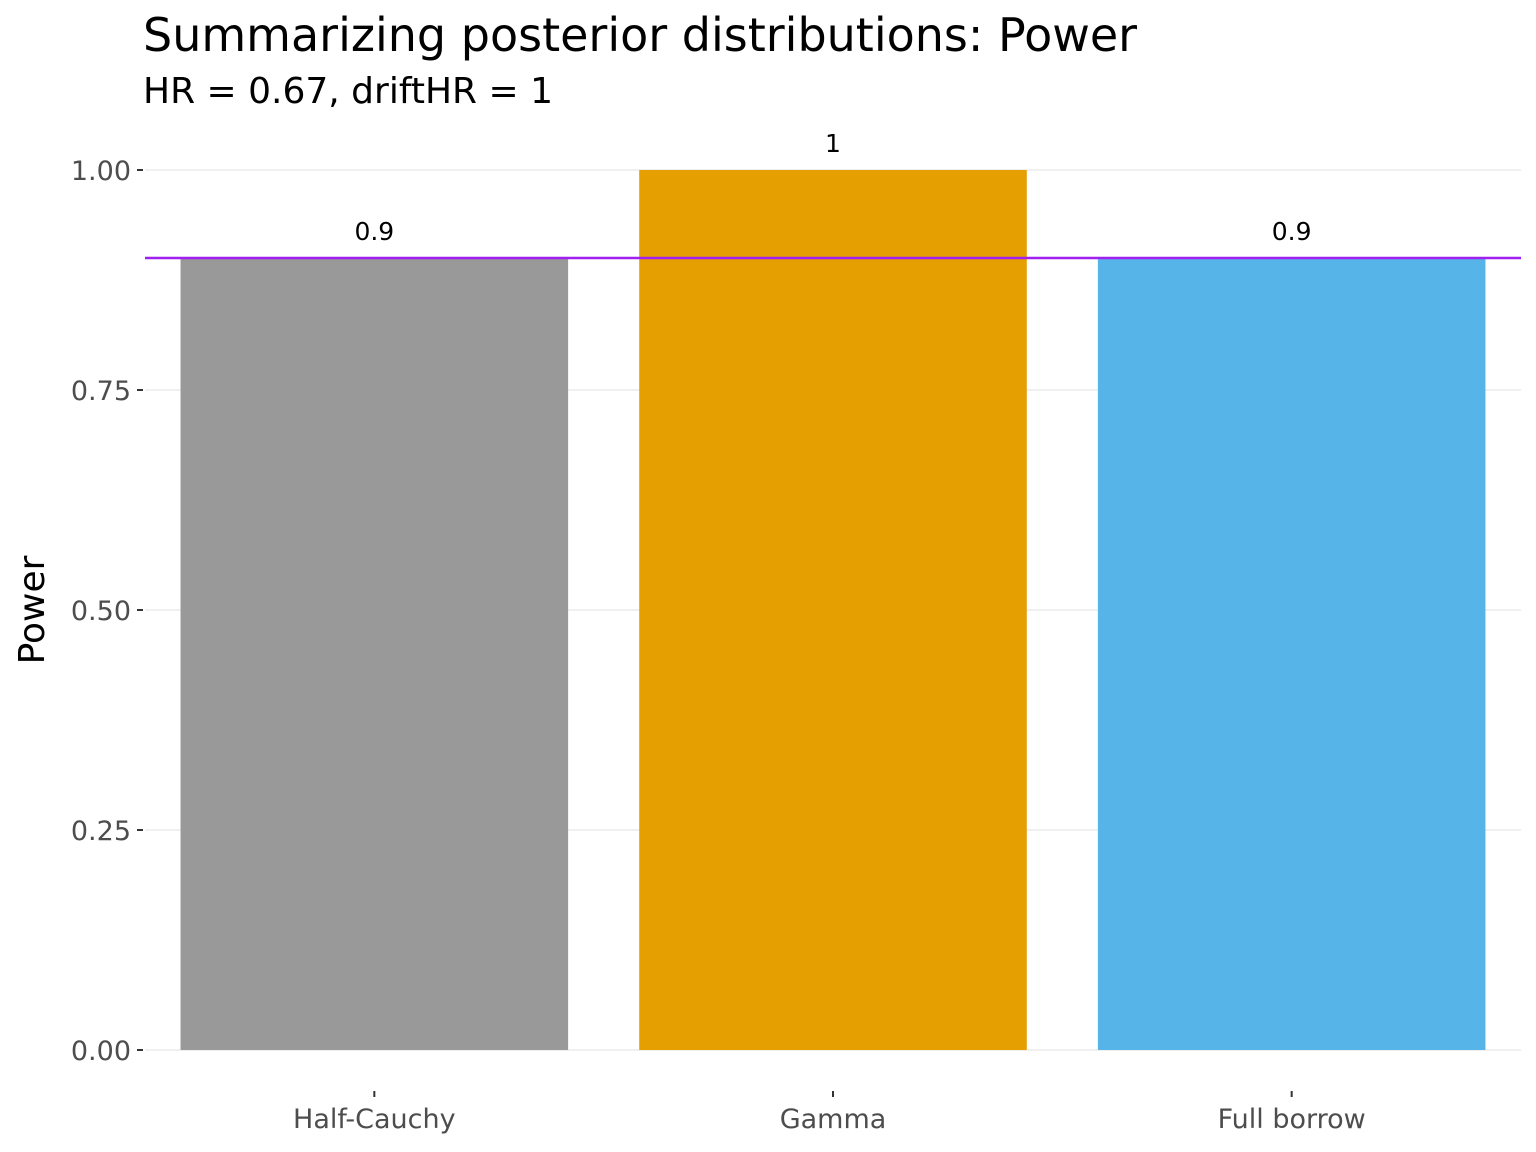  Describe the element at coordinates (101, 611) in the screenshot. I see `y-tick-label: 0.50` at that location.